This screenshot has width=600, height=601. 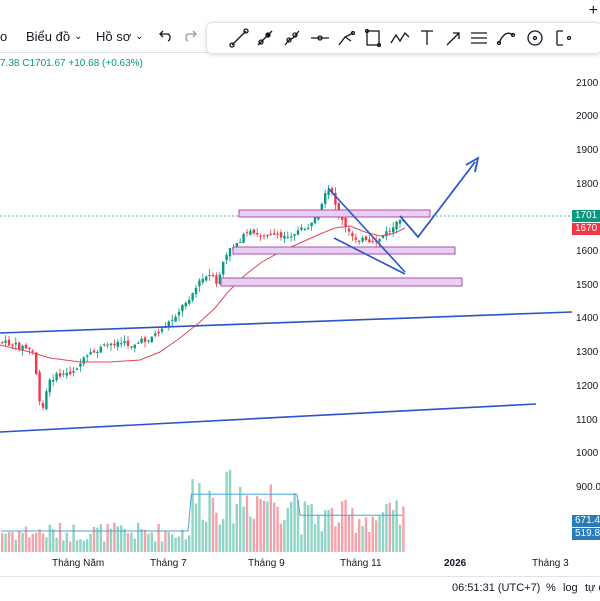 What do you see at coordinates (535, 38) in the screenshot?
I see `circle-icon` at bounding box center [535, 38].